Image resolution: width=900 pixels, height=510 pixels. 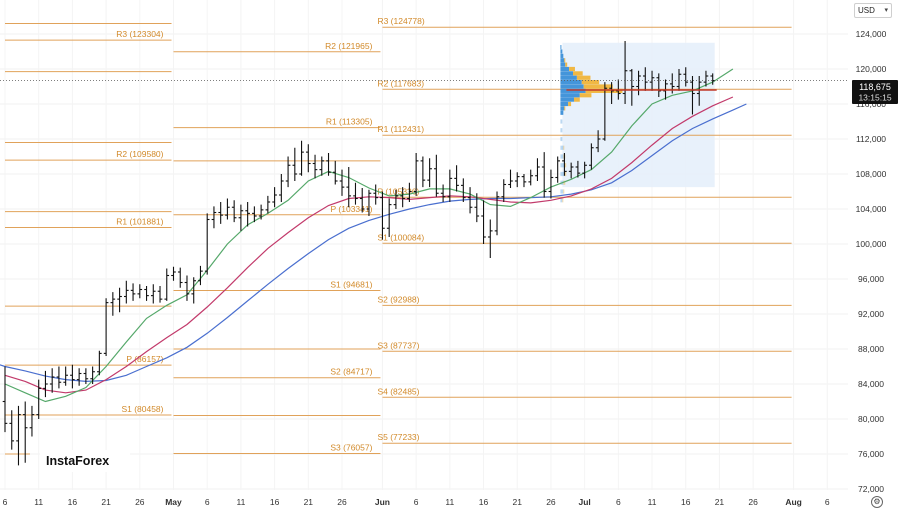 What do you see at coordinates (348, 46) in the screenshot?
I see `pivot-label: R2 (121965)` at bounding box center [348, 46].